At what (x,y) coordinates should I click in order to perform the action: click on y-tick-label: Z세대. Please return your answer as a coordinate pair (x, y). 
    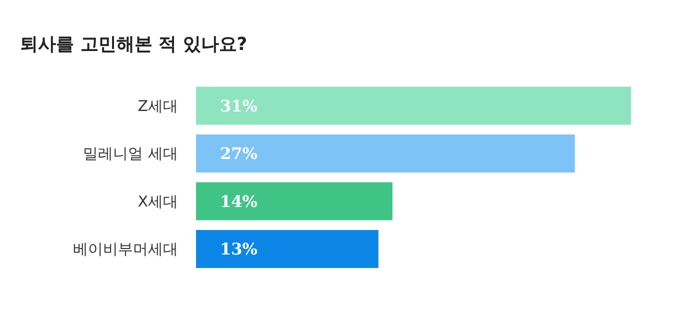
    Looking at the image, I should click on (158, 105).